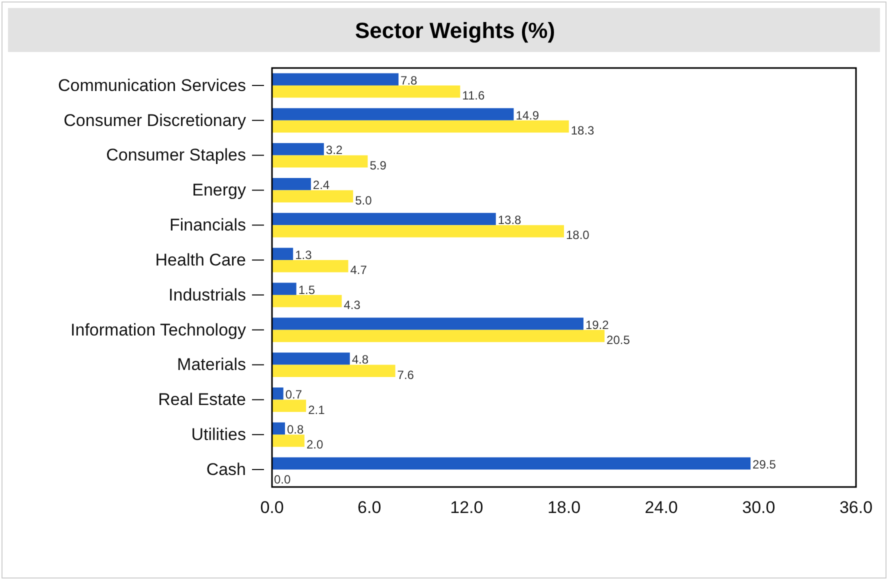 Image resolution: width=888 pixels, height=580 pixels. Describe the element at coordinates (207, 294) in the screenshot. I see `y-tick-label: Industrials` at that location.